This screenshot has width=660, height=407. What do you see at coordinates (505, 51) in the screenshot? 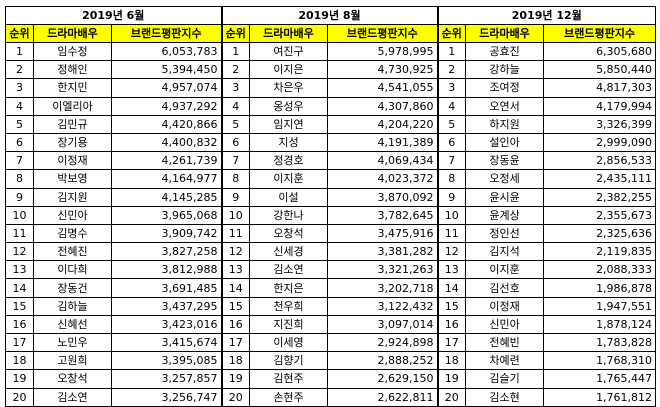
I see `actor-name-cell: 공효진` at bounding box center [505, 51].